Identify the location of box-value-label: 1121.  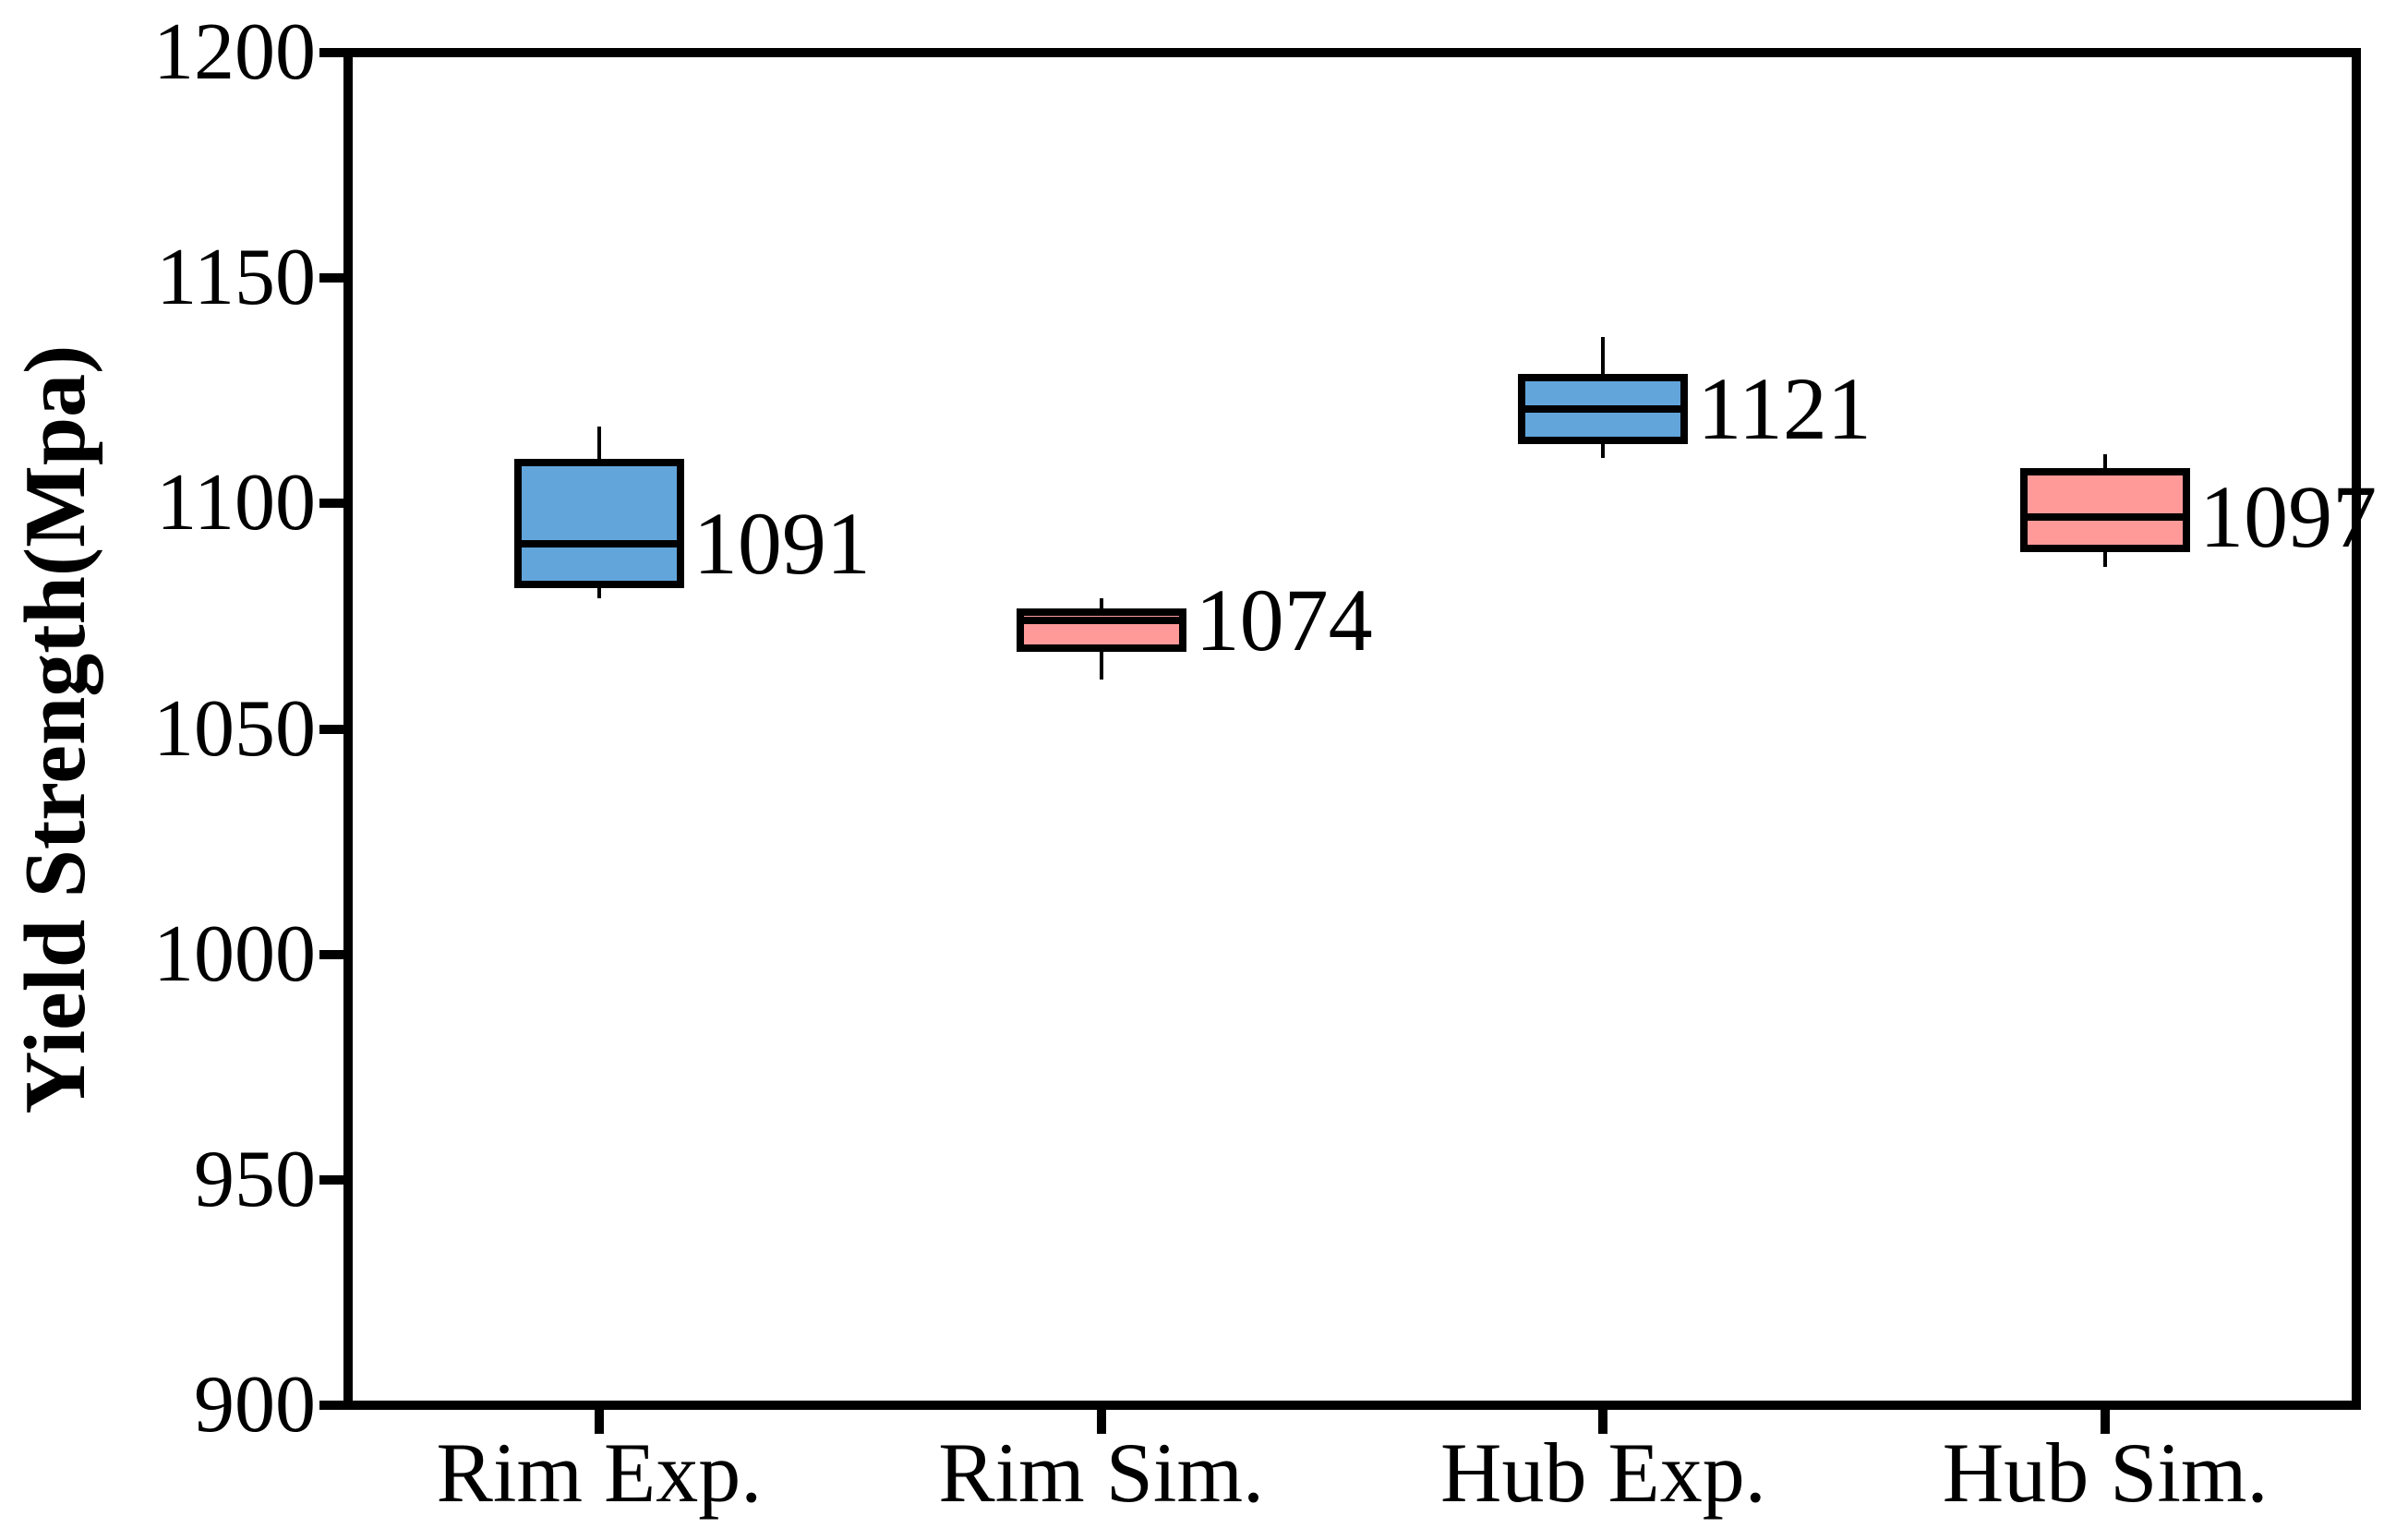
(1784, 408).